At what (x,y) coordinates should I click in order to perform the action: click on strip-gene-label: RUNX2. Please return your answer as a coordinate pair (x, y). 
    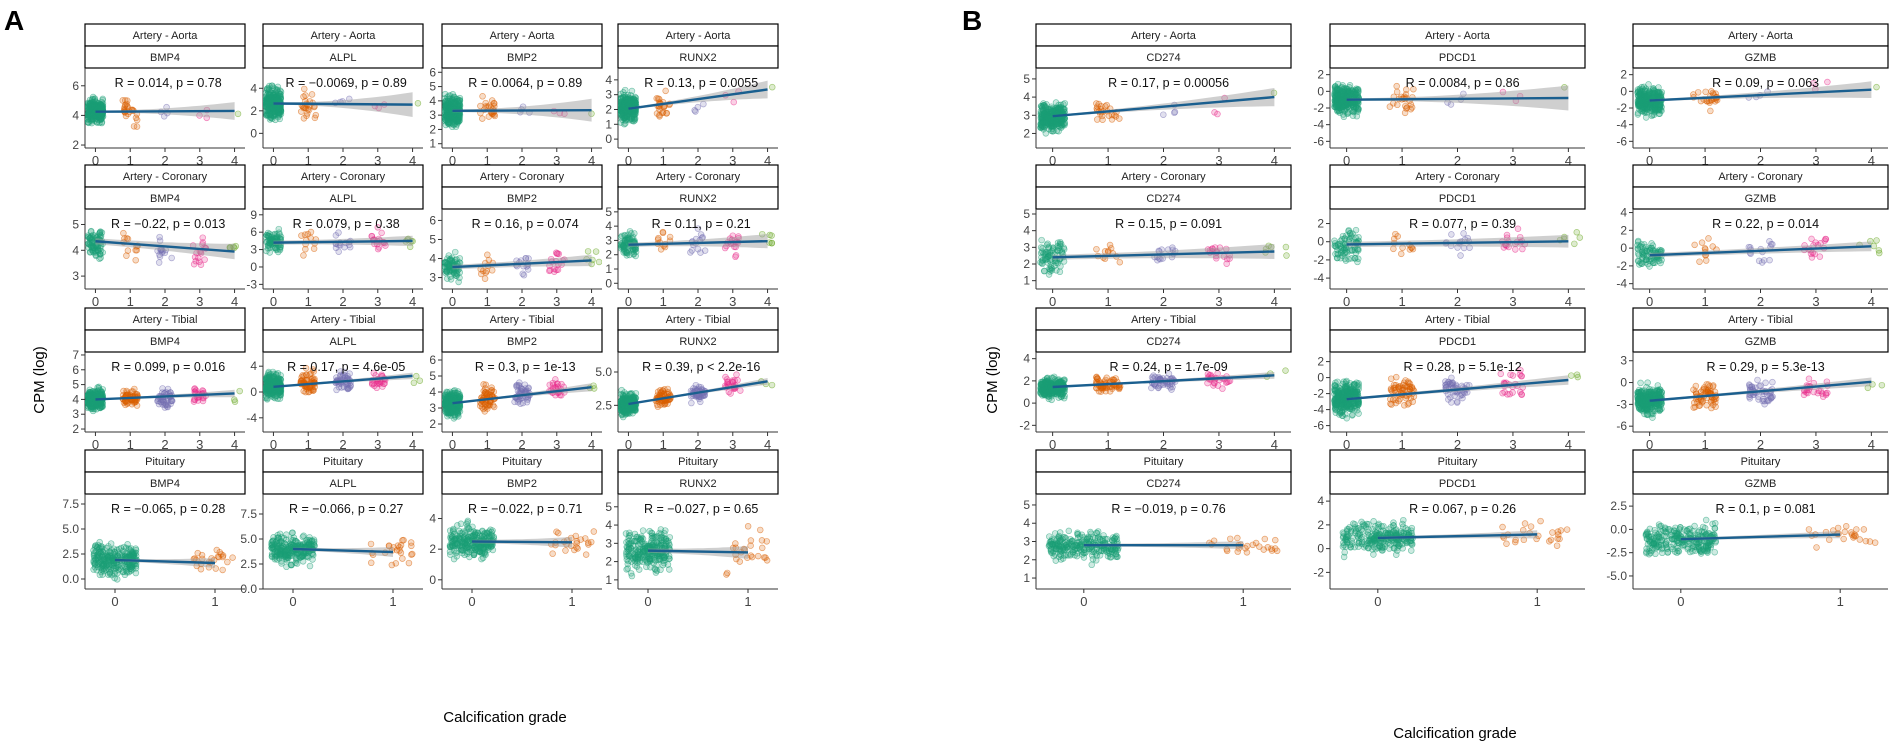
    Looking at the image, I should click on (697, 342).